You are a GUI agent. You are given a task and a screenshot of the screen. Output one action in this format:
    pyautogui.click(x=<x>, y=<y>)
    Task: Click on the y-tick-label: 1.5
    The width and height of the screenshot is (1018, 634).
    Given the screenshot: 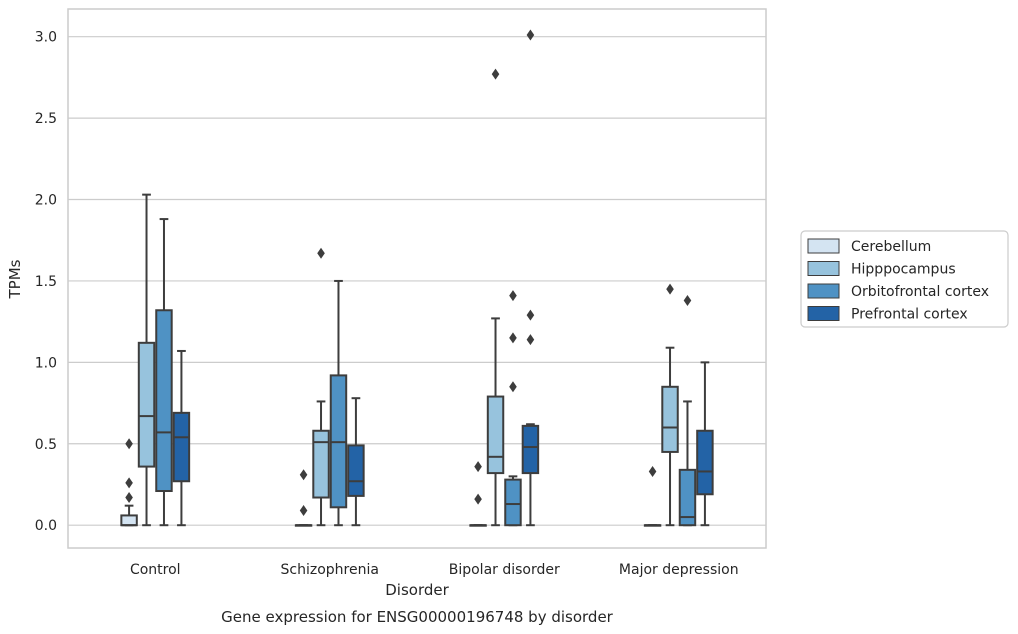 What is the action you would take?
    pyautogui.click(x=46, y=282)
    